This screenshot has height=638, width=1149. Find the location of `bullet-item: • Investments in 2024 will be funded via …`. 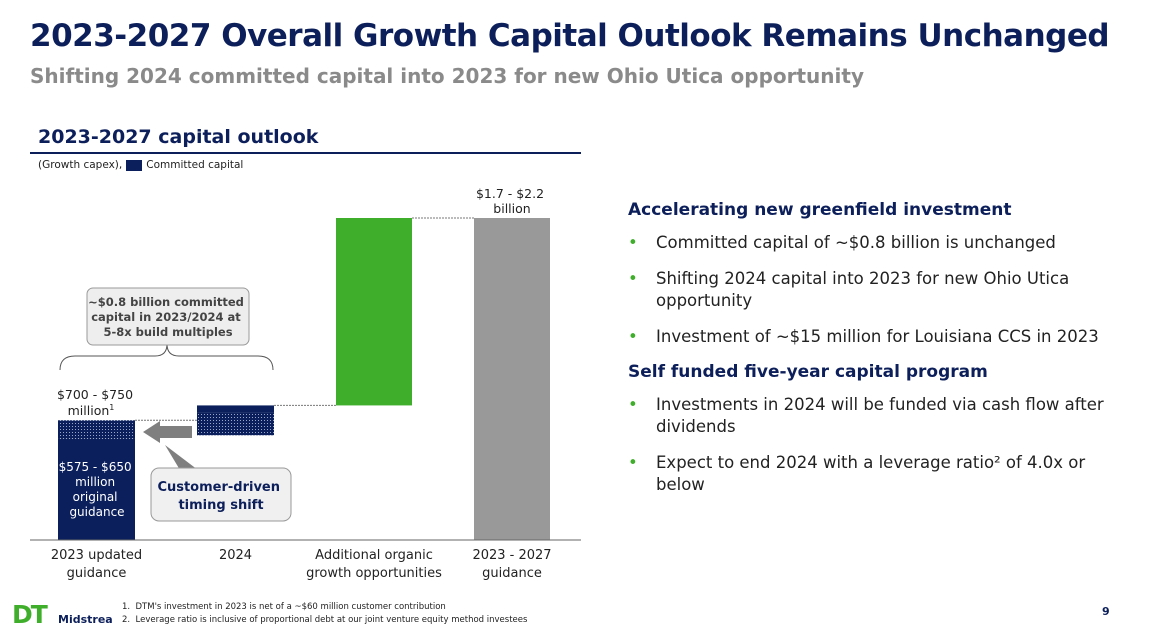

bullet-item: • Investments in 2024 will be funded via … is located at coordinates (868, 416).